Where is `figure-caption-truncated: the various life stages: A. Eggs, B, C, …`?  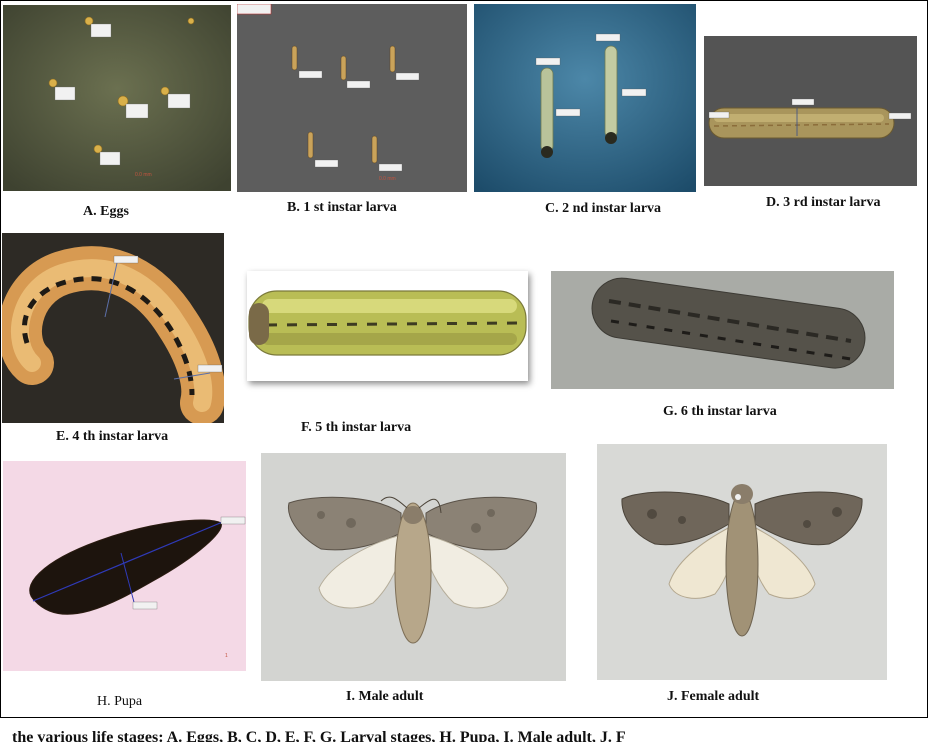
figure-caption-truncated: the various life stages: A. Eggs, B, C, … is located at coordinates (319, 735).